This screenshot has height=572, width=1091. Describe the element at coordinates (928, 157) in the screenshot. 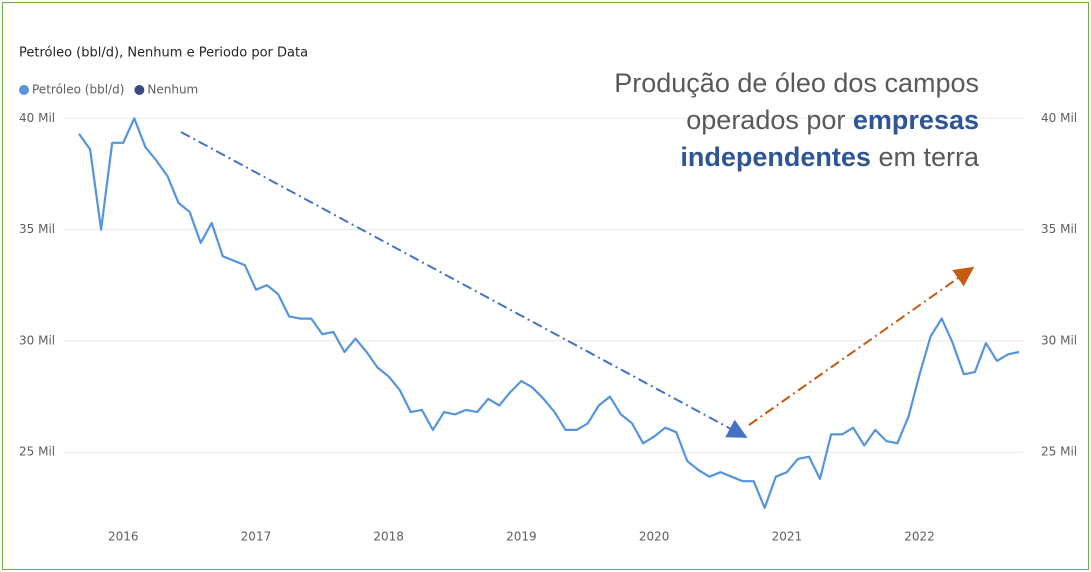

I see `annotation-text: em terra` at that location.